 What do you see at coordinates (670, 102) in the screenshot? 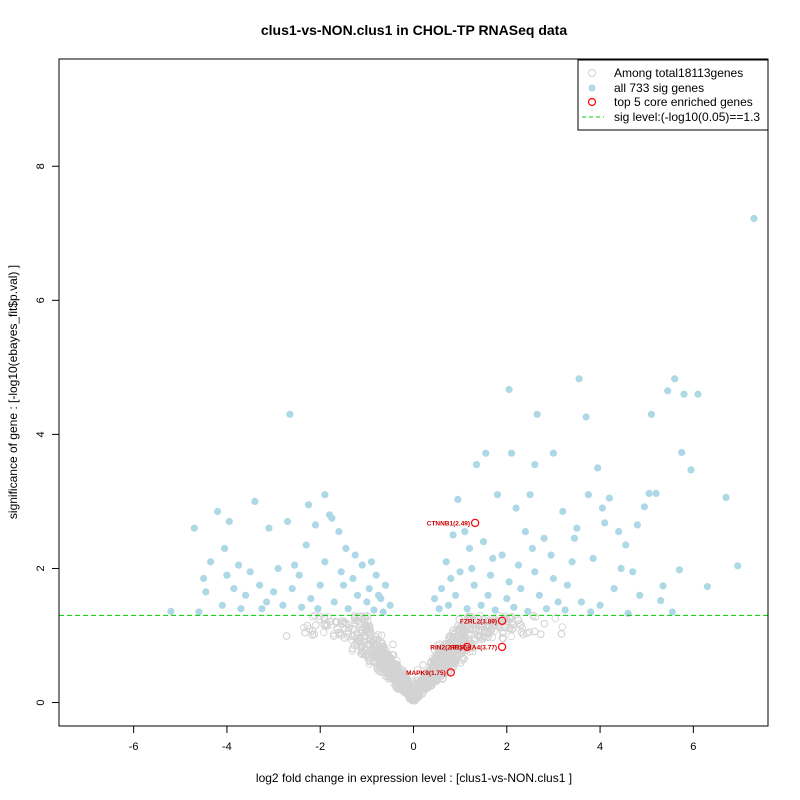
I see `legend-item-core: top 5 core enriched genes` at bounding box center [670, 102].